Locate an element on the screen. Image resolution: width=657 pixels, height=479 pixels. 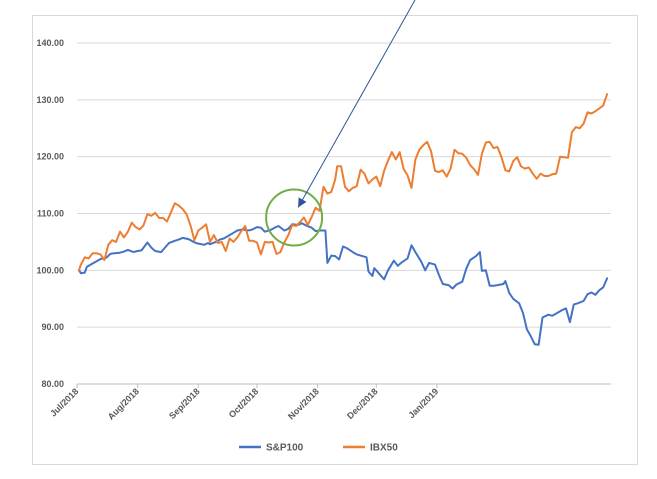
y-tick-label: 100.00 is located at coordinates (50, 270).